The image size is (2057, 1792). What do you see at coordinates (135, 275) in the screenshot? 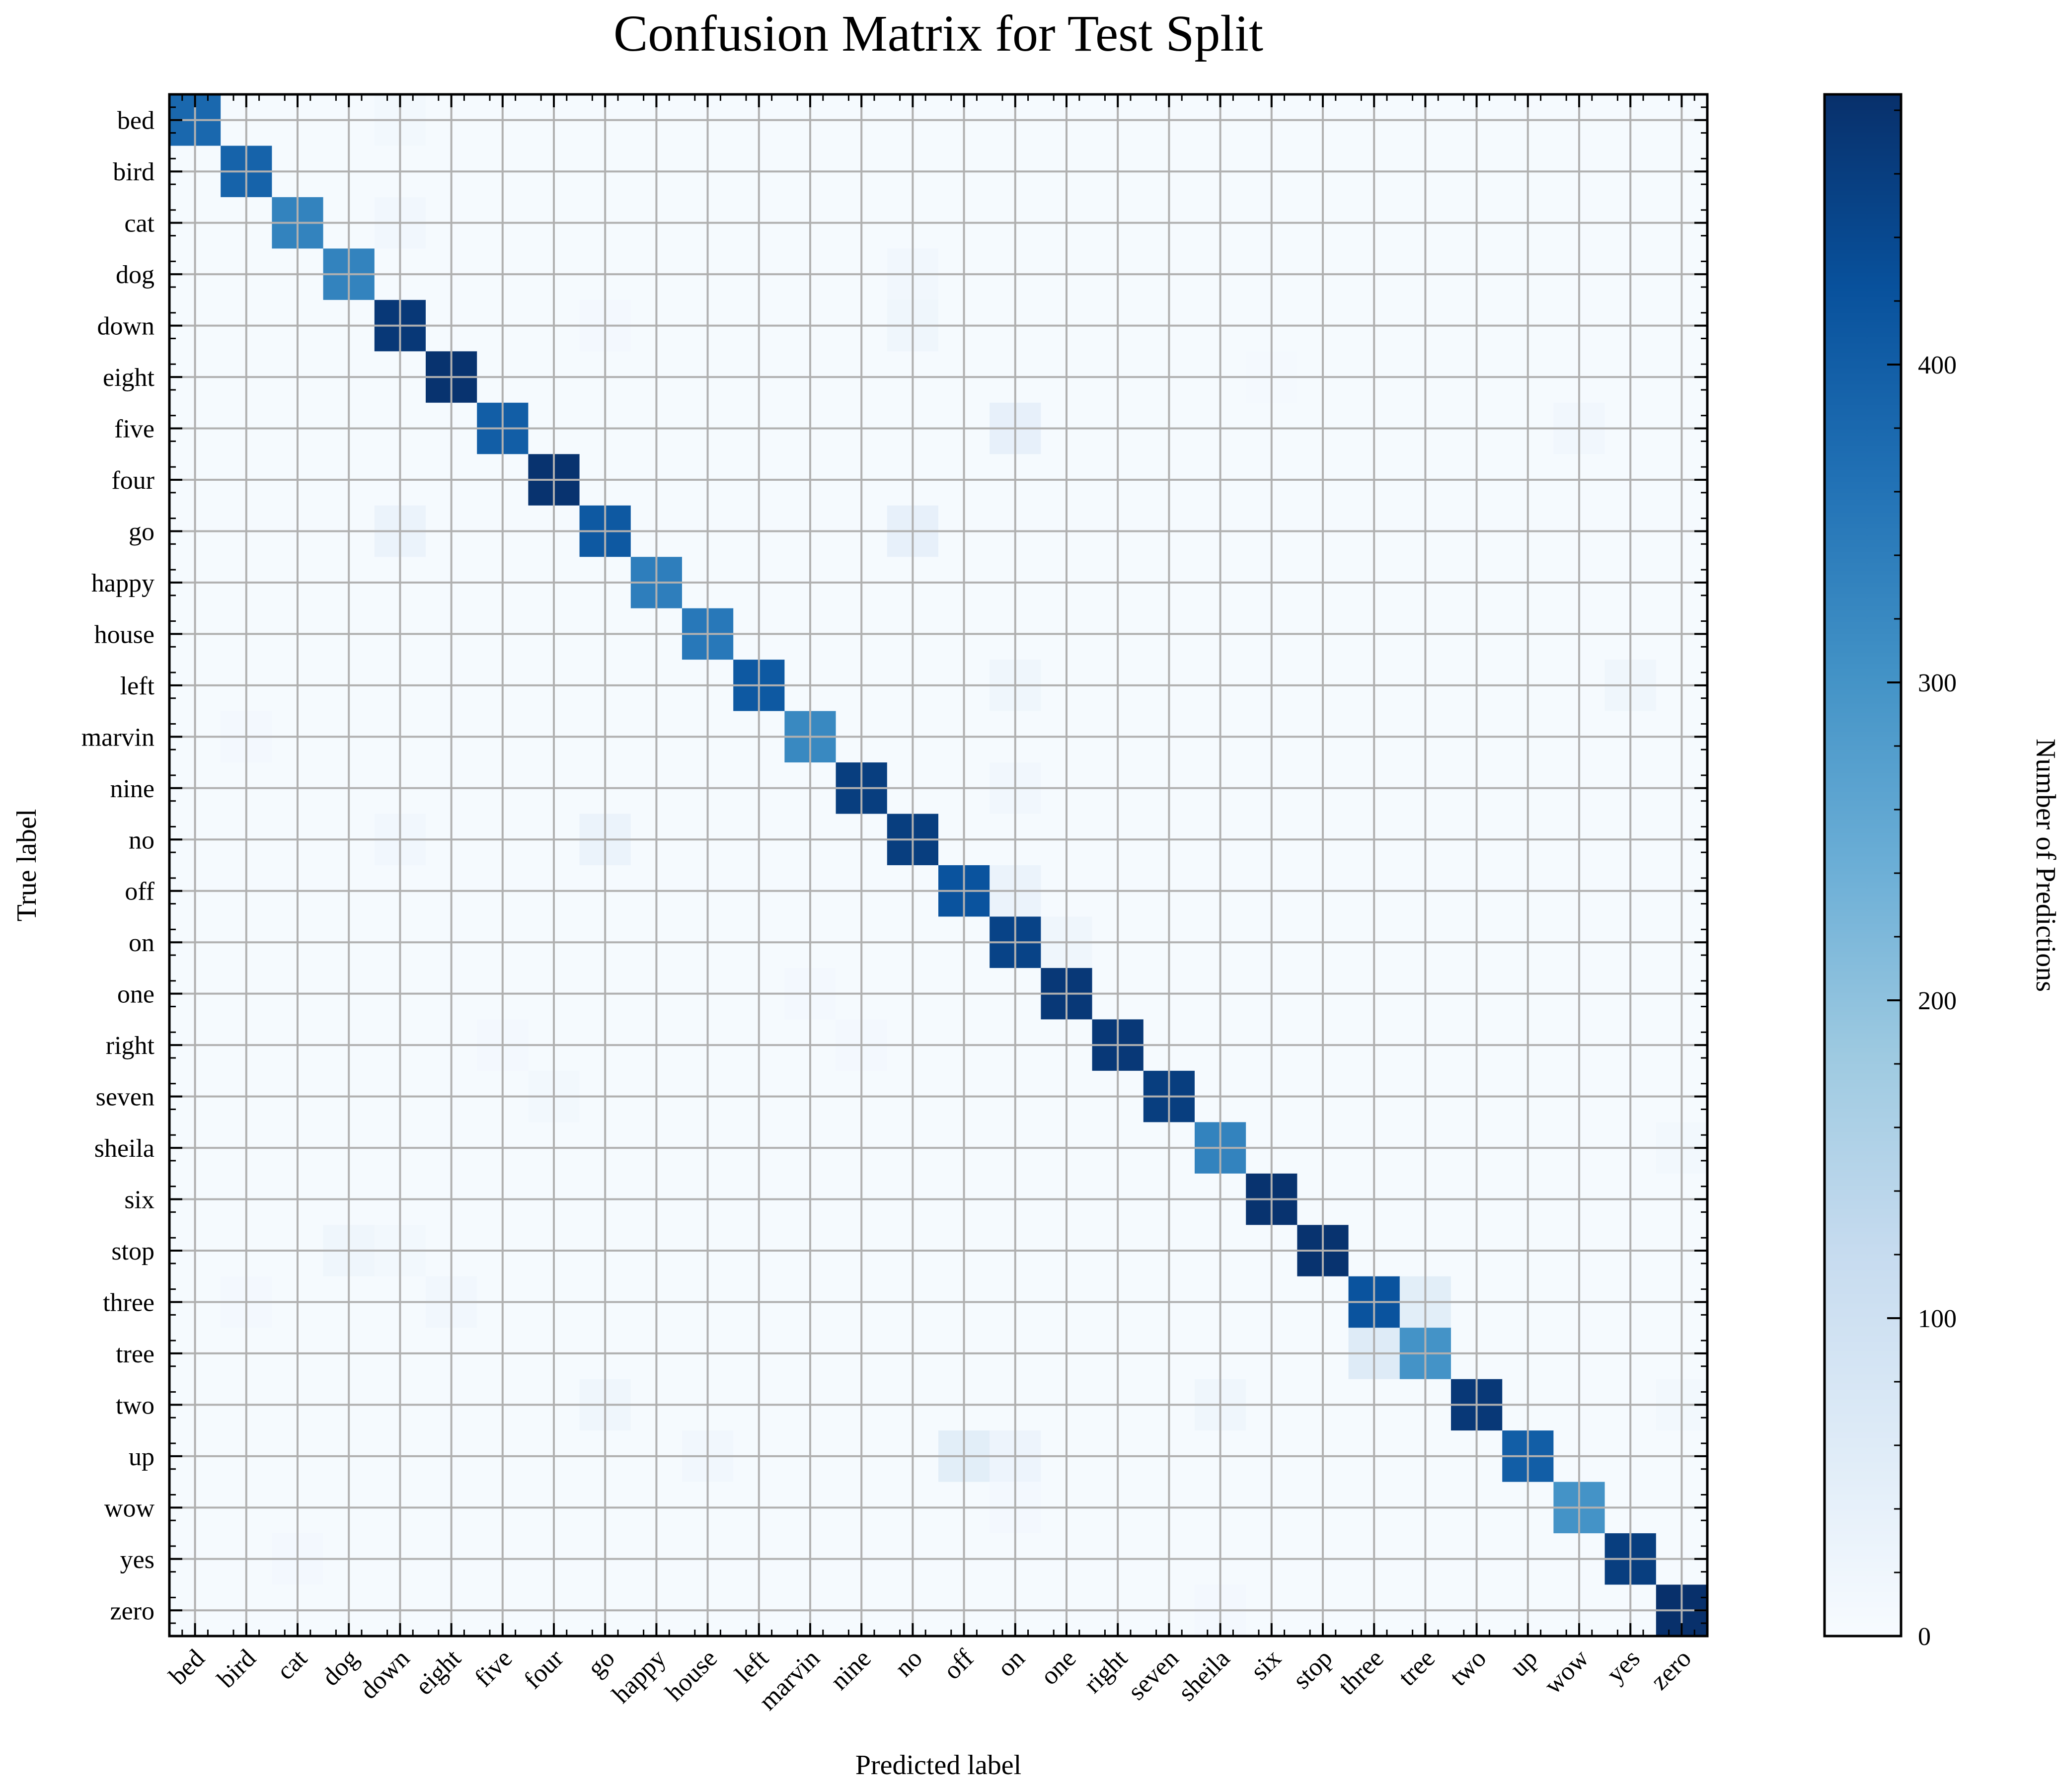
I see `y-tick-label: dog` at bounding box center [135, 275].